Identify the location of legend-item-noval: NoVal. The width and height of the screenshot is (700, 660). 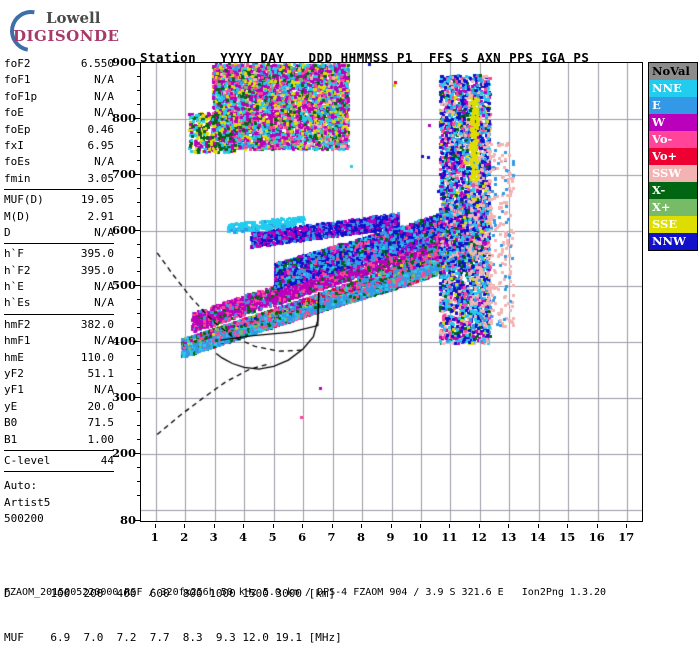
(673, 71).